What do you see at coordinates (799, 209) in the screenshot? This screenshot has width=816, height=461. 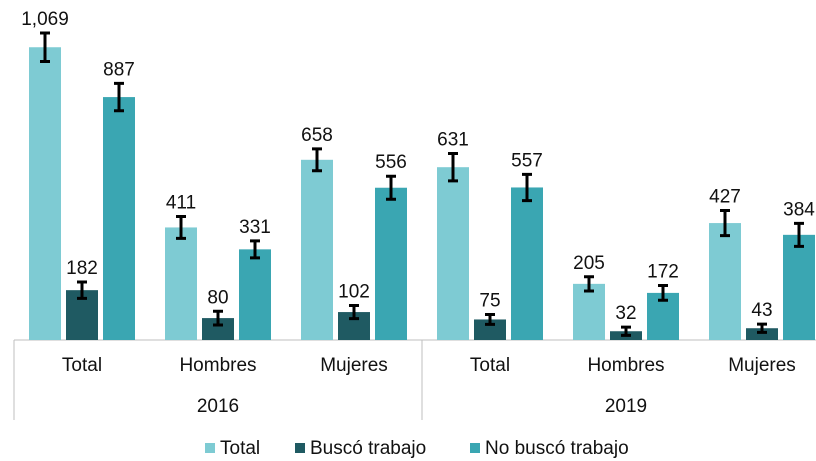 I see `data-label: 384` at bounding box center [799, 209].